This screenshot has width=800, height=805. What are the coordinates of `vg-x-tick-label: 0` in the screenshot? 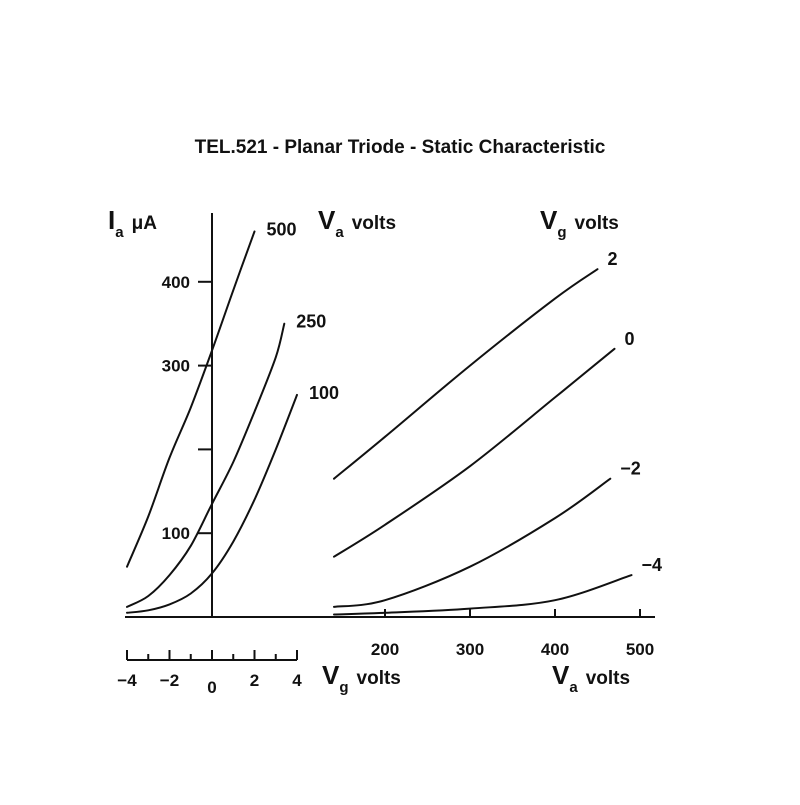 It's located at (211, 687).